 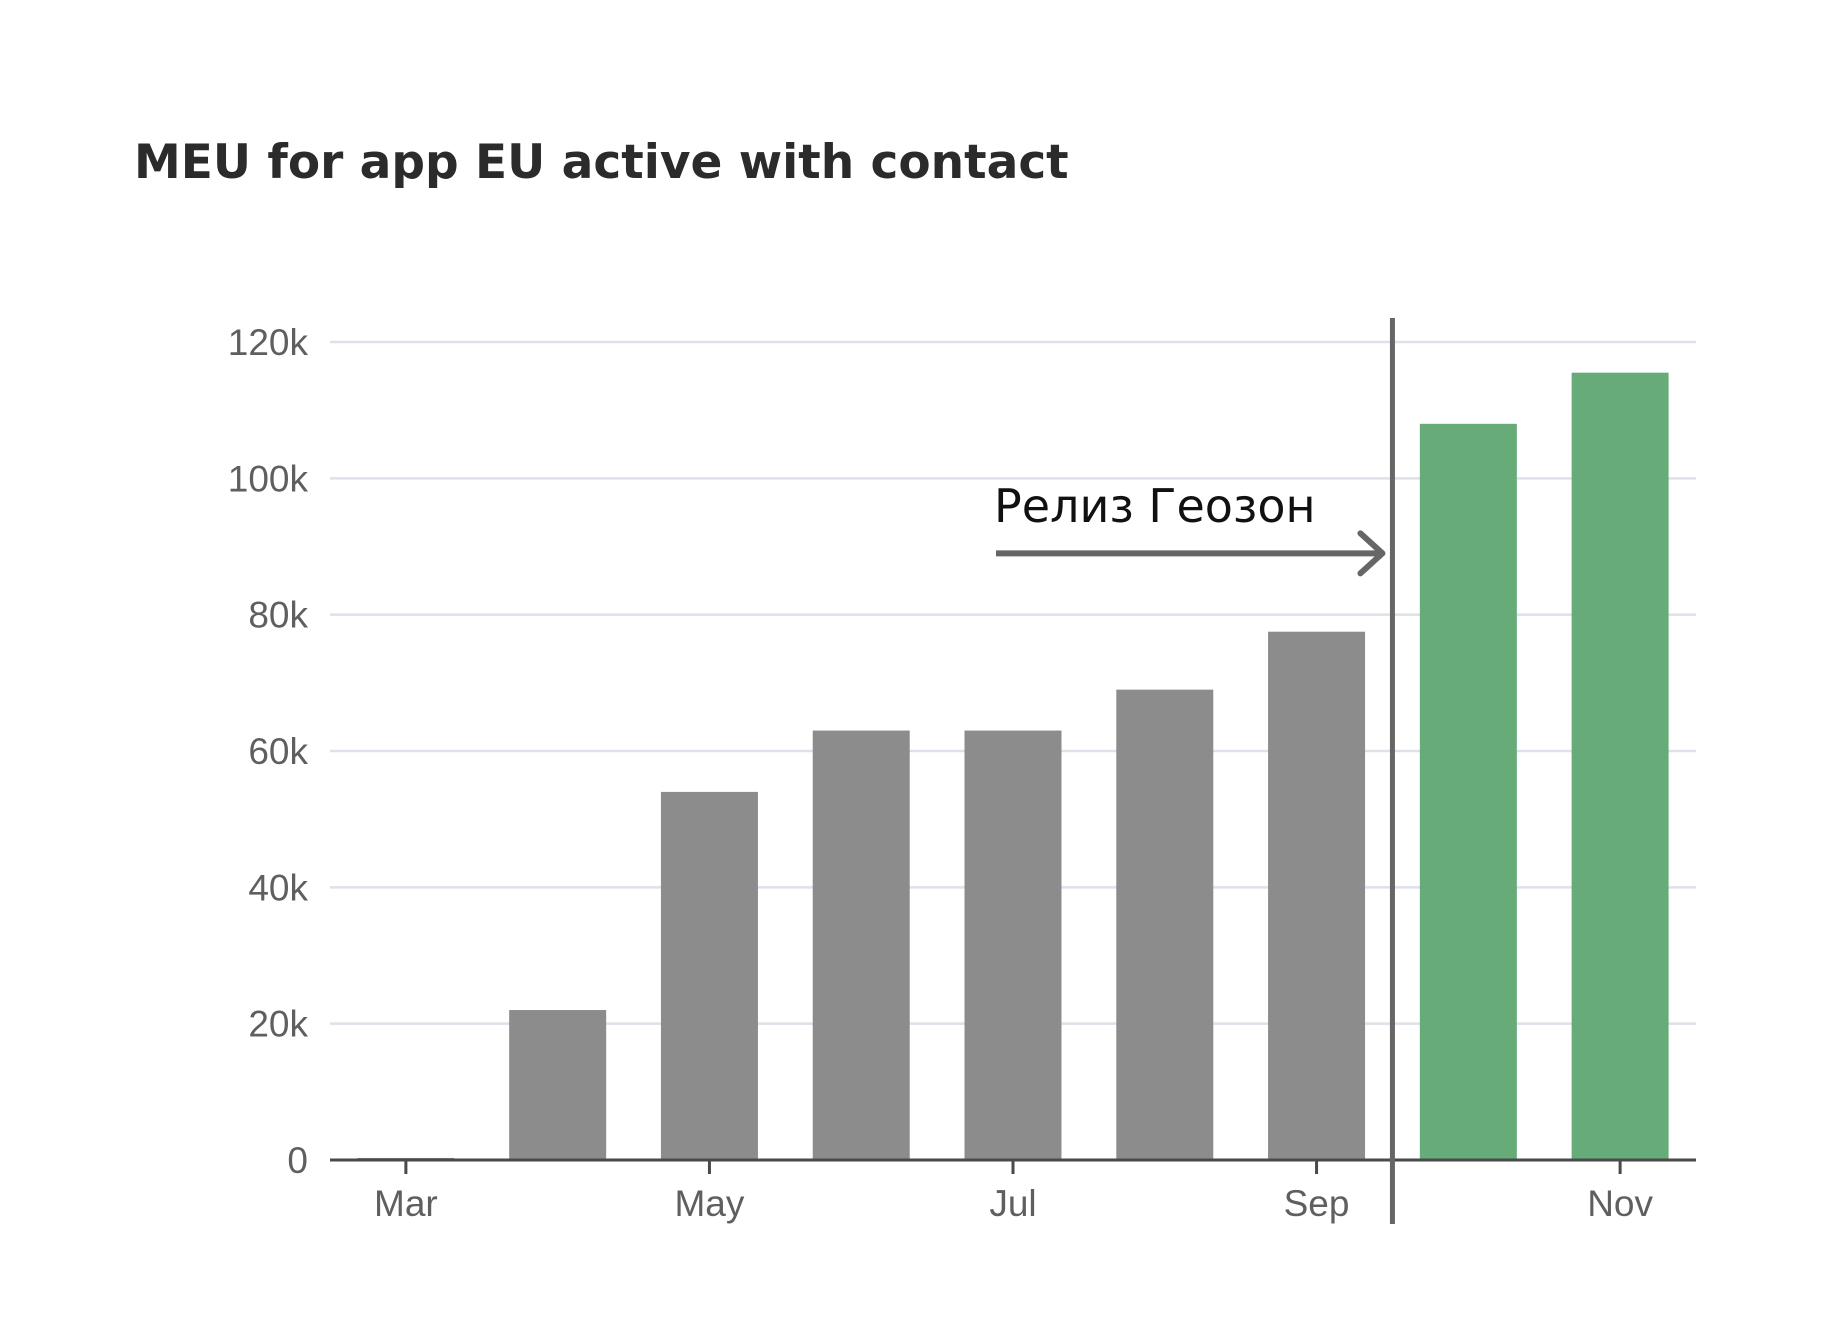 I want to click on x-tick-label: Nov, so click(x=1620, y=1203).